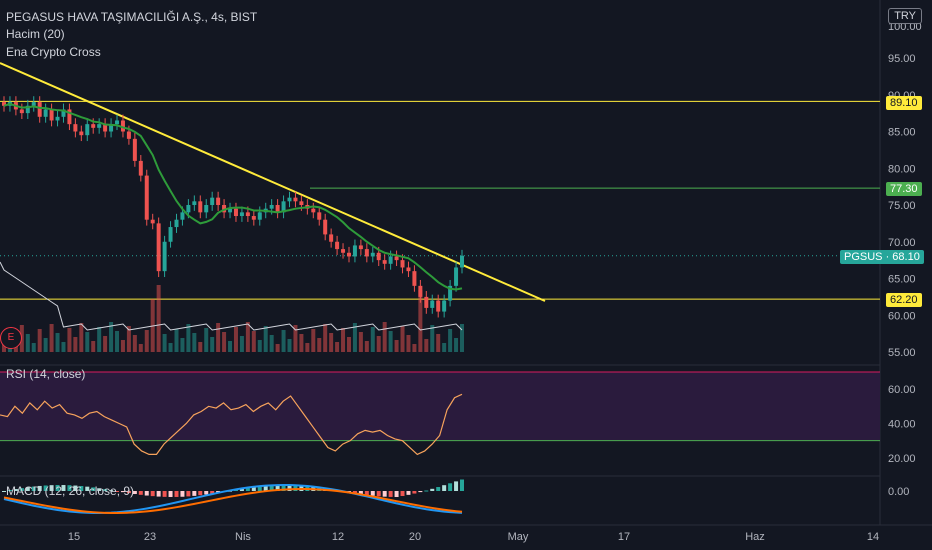 This screenshot has width=932, height=550. I want to click on currency-button: TRY, so click(905, 16).